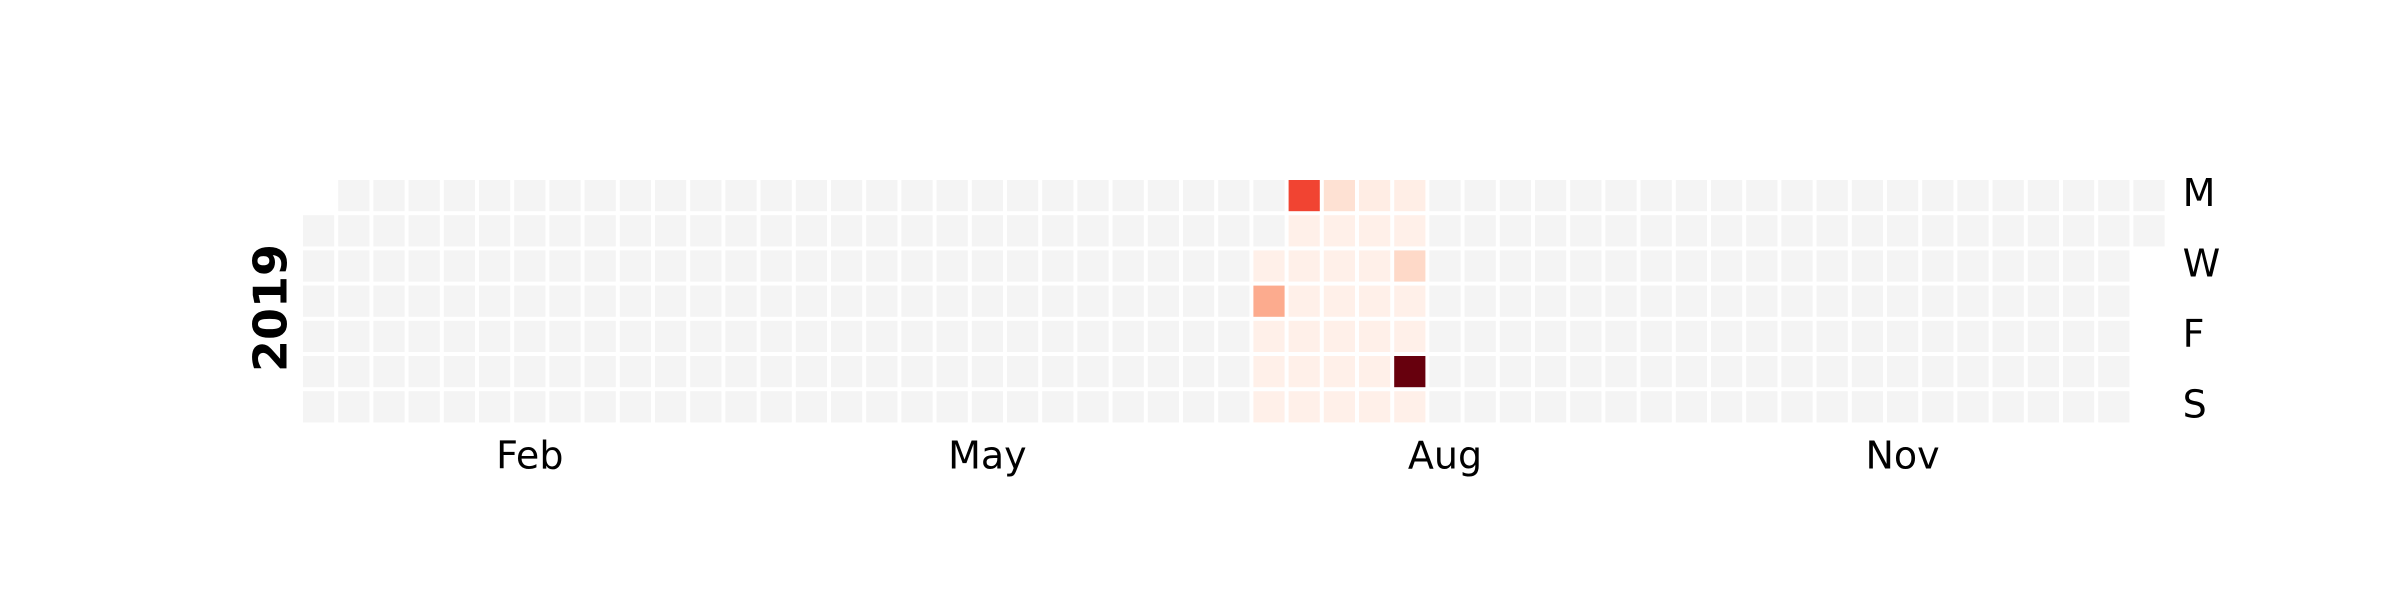  What do you see at coordinates (2195, 404) in the screenshot?
I see `day-label: S` at bounding box center [2195, 404].